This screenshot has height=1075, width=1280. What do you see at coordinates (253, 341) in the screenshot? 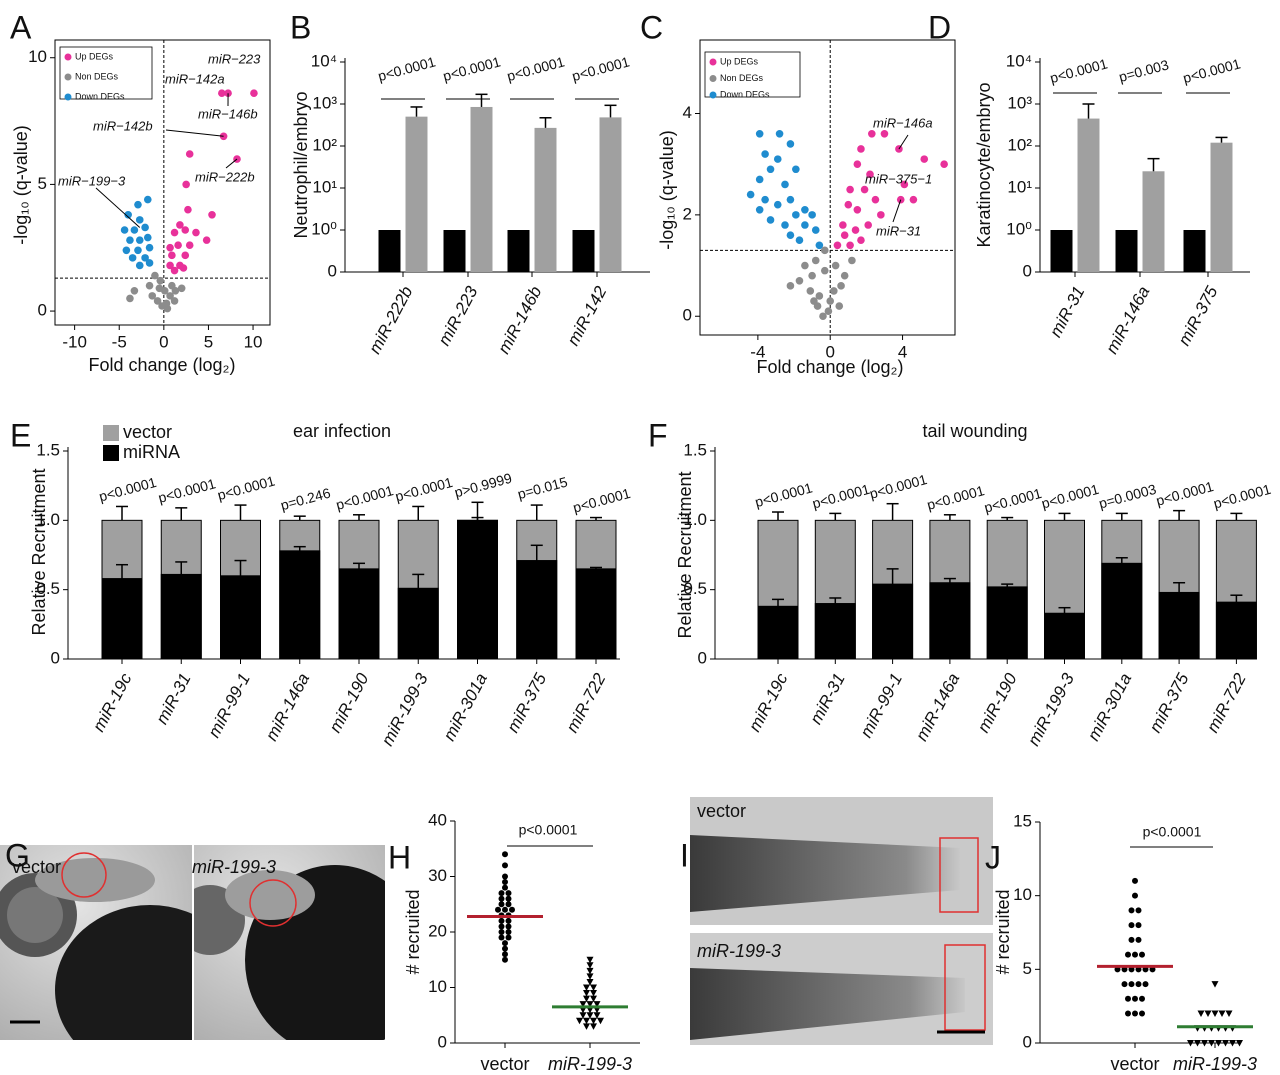
I see `x-tick-label: 10` at bounding box center [253, 341].